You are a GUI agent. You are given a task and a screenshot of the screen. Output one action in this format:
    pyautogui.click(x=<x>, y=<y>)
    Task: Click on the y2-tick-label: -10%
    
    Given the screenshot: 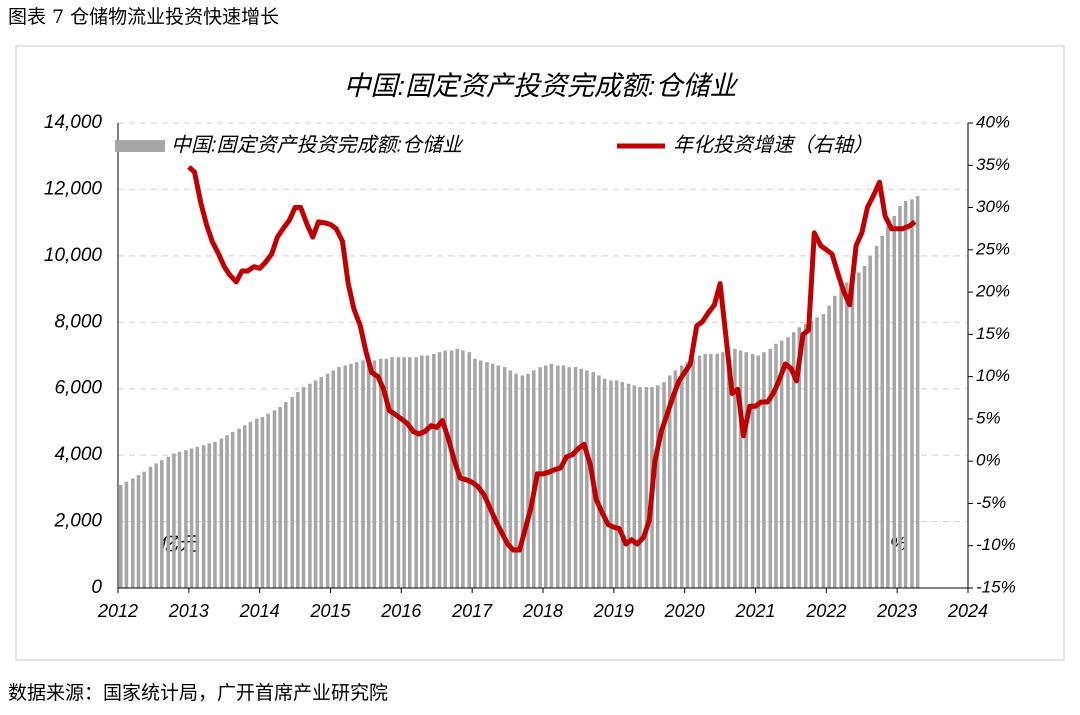 What is the action you would take?
    pyautogui.click(x=996, y=544)
    